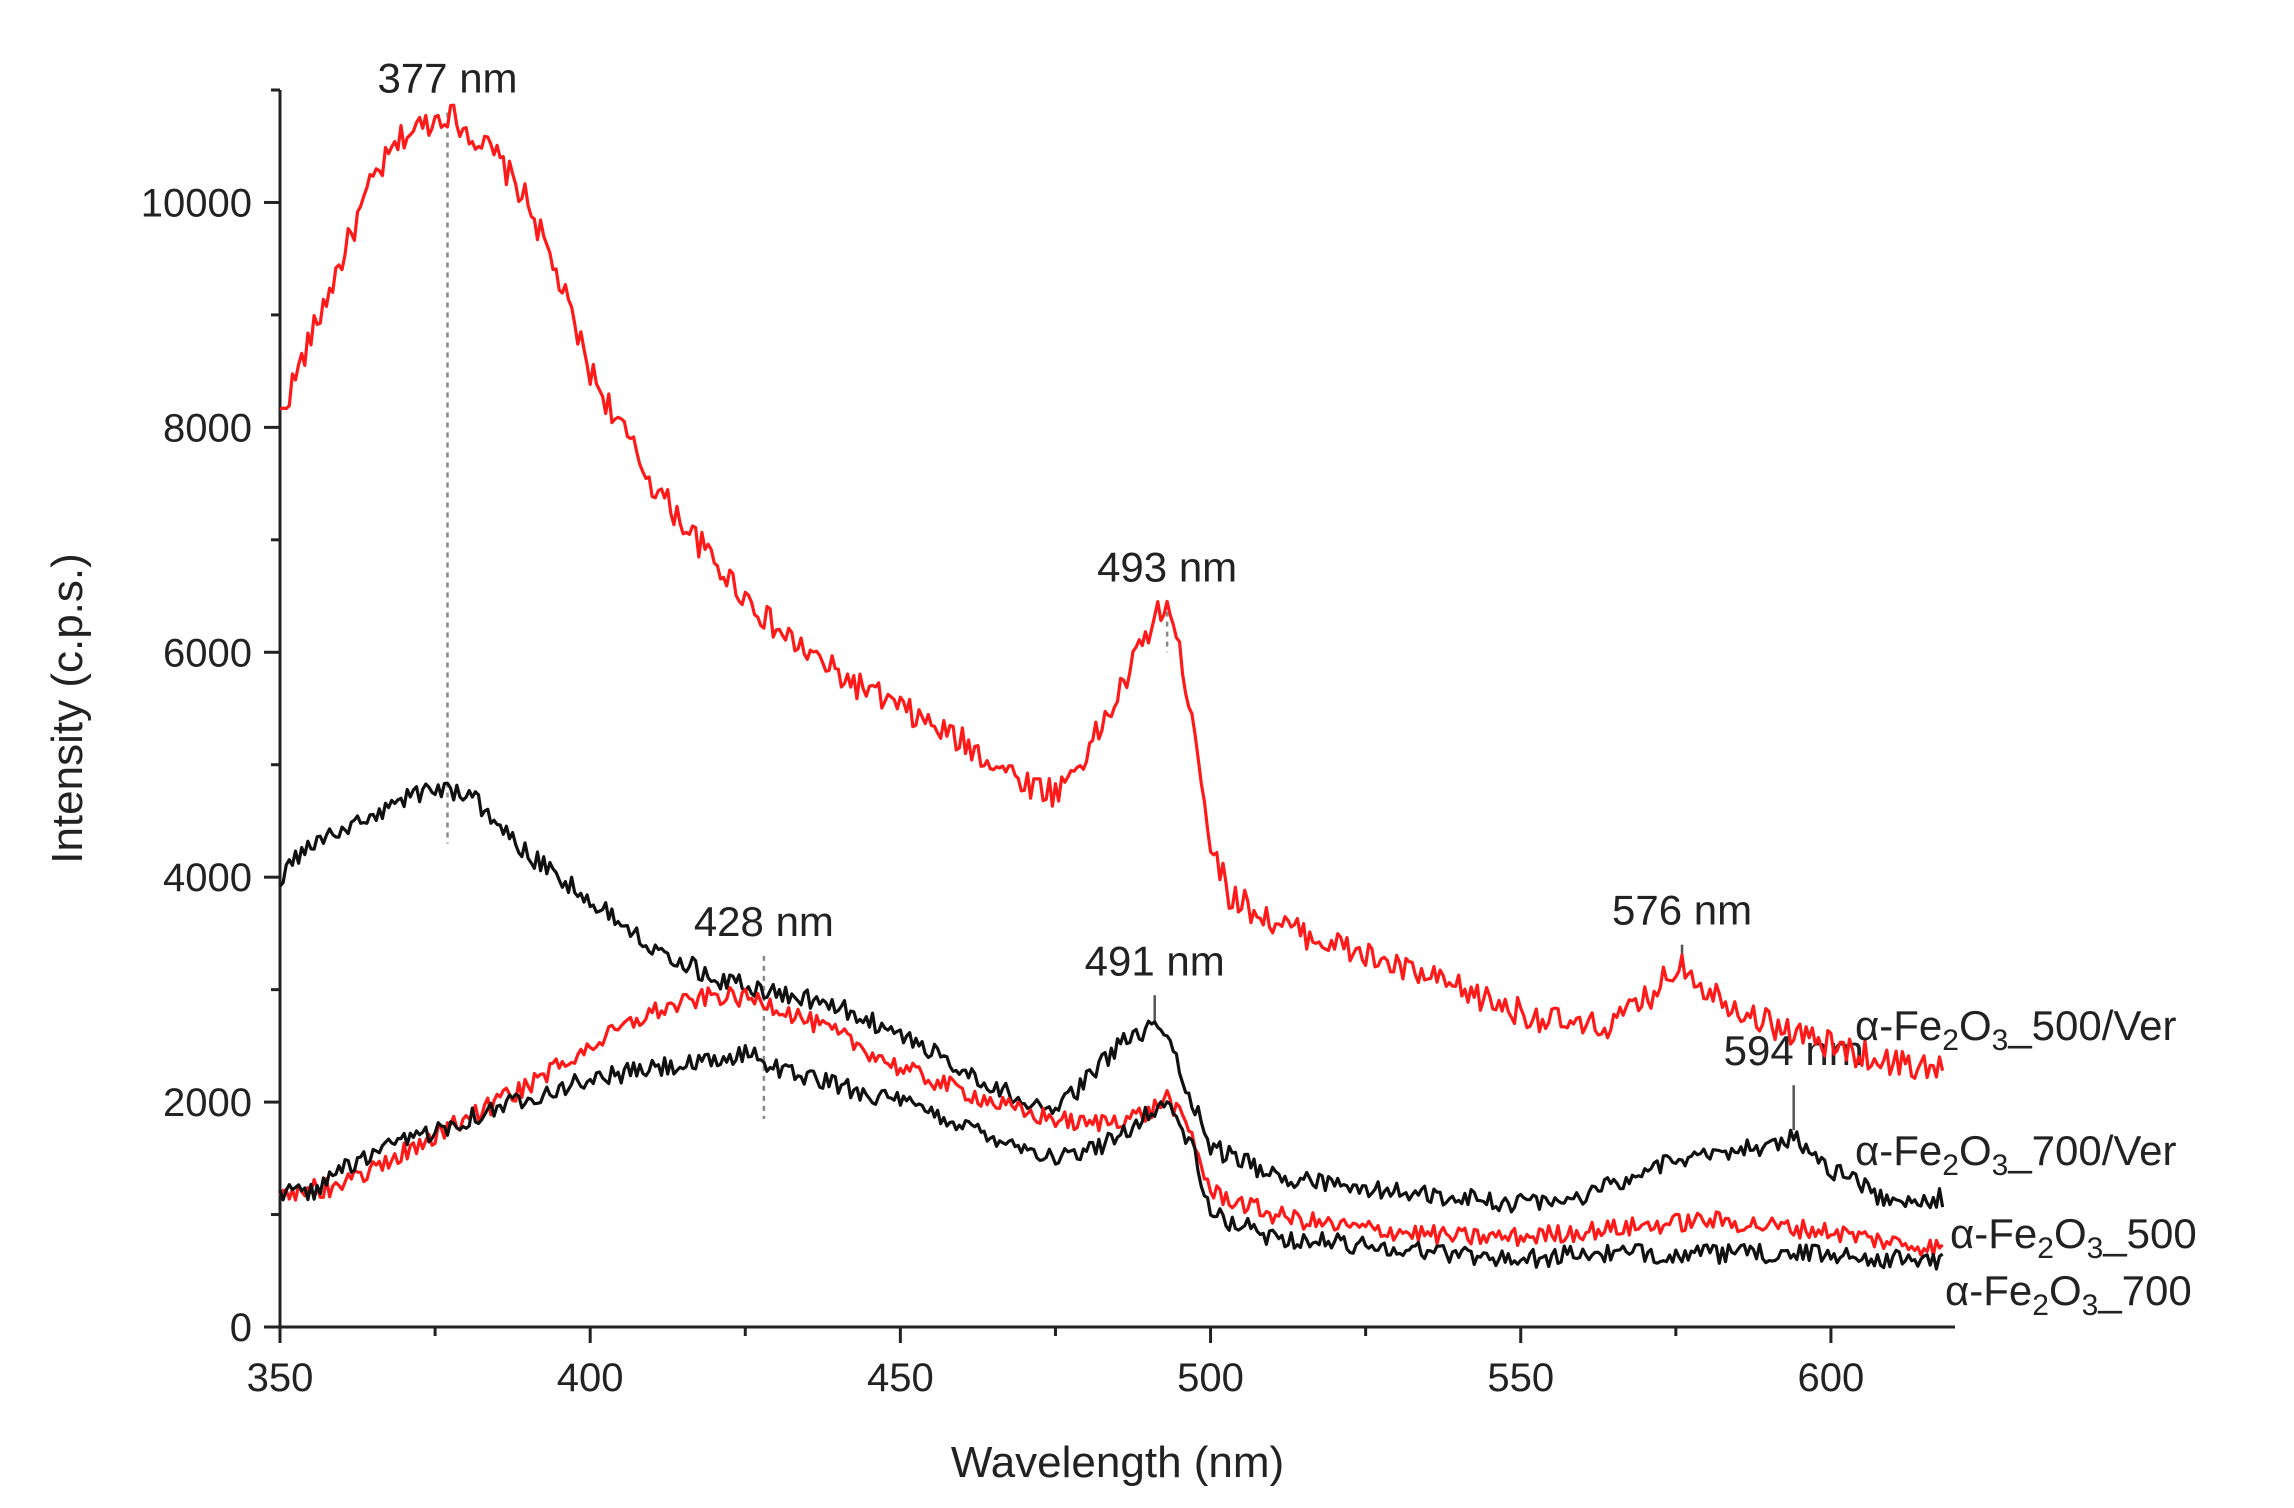 The image size is (2294, 1508). I want to click on x-tick-label: 350, so click(280, 1378).